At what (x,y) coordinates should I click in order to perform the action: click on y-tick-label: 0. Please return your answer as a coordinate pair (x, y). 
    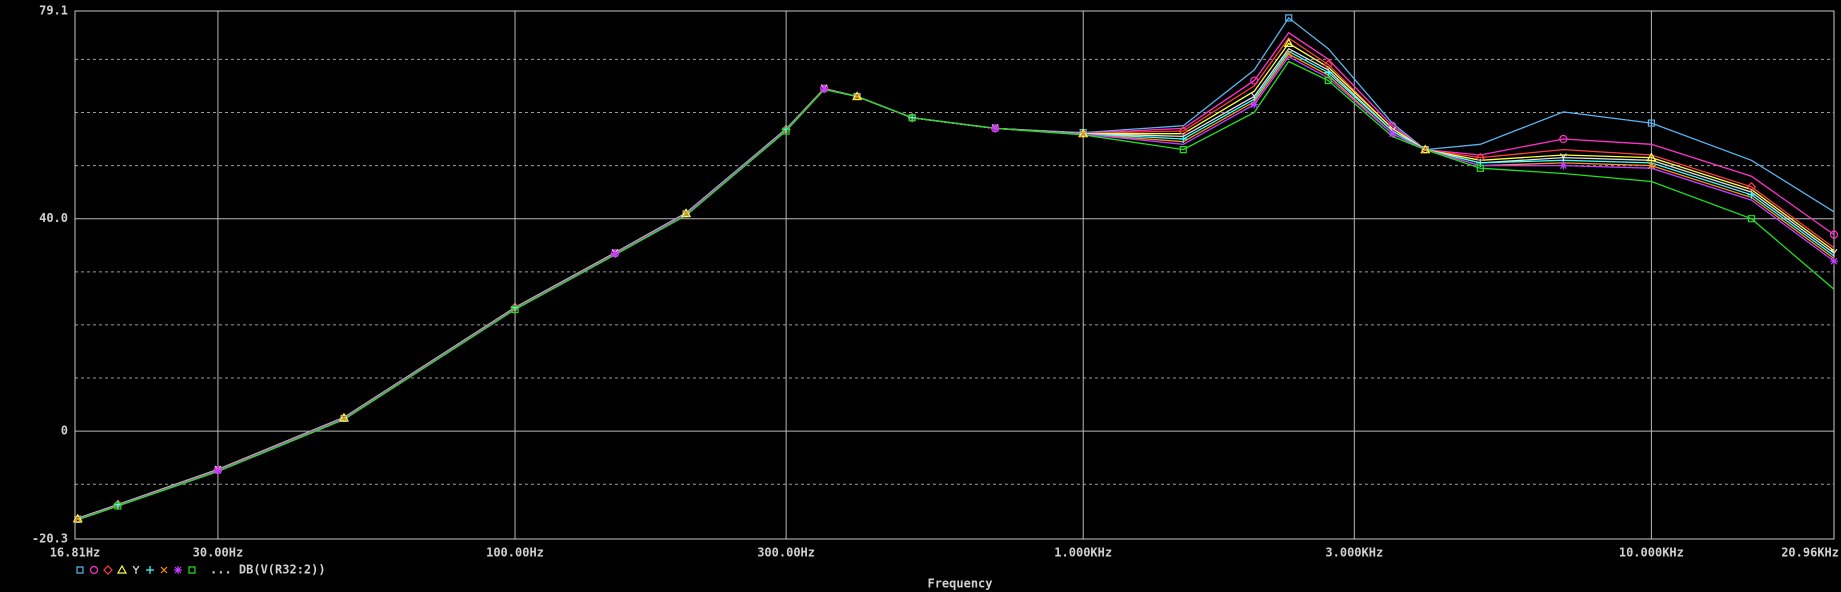
    Looking at the image, I should click on (64, 431).